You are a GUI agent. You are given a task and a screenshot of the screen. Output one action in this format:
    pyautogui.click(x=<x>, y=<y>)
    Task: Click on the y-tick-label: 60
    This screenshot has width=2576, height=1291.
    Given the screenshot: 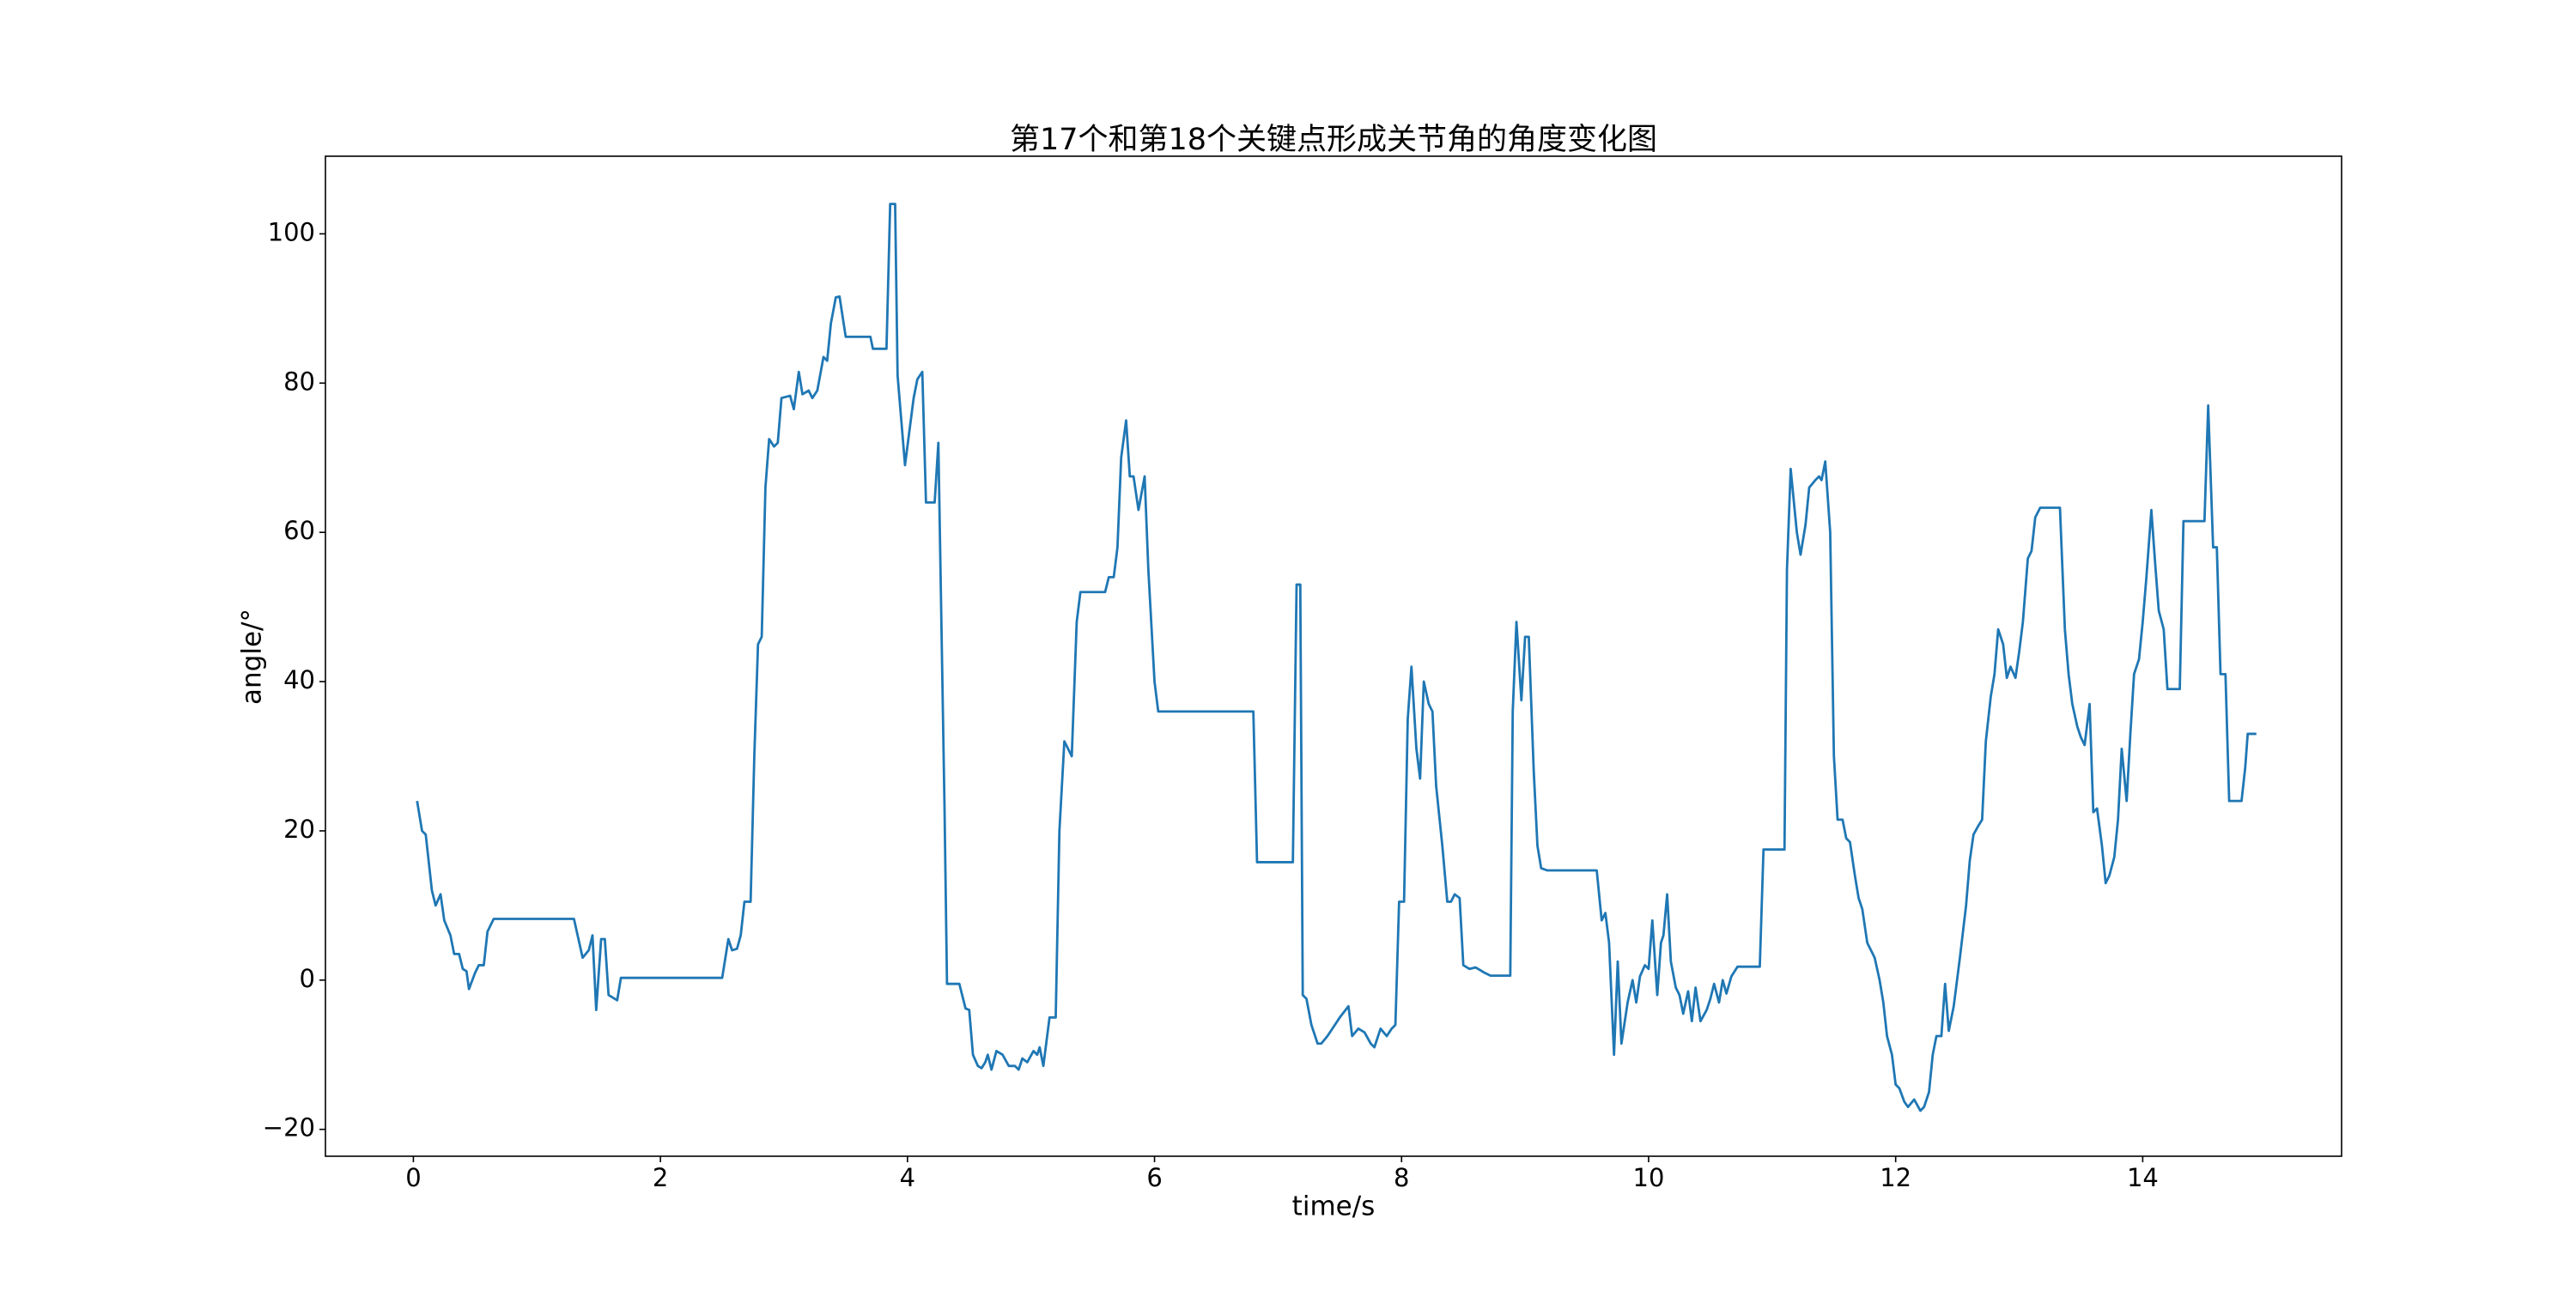 What is the action you would take?
    pyautogui.click(x=299, y=531)
    